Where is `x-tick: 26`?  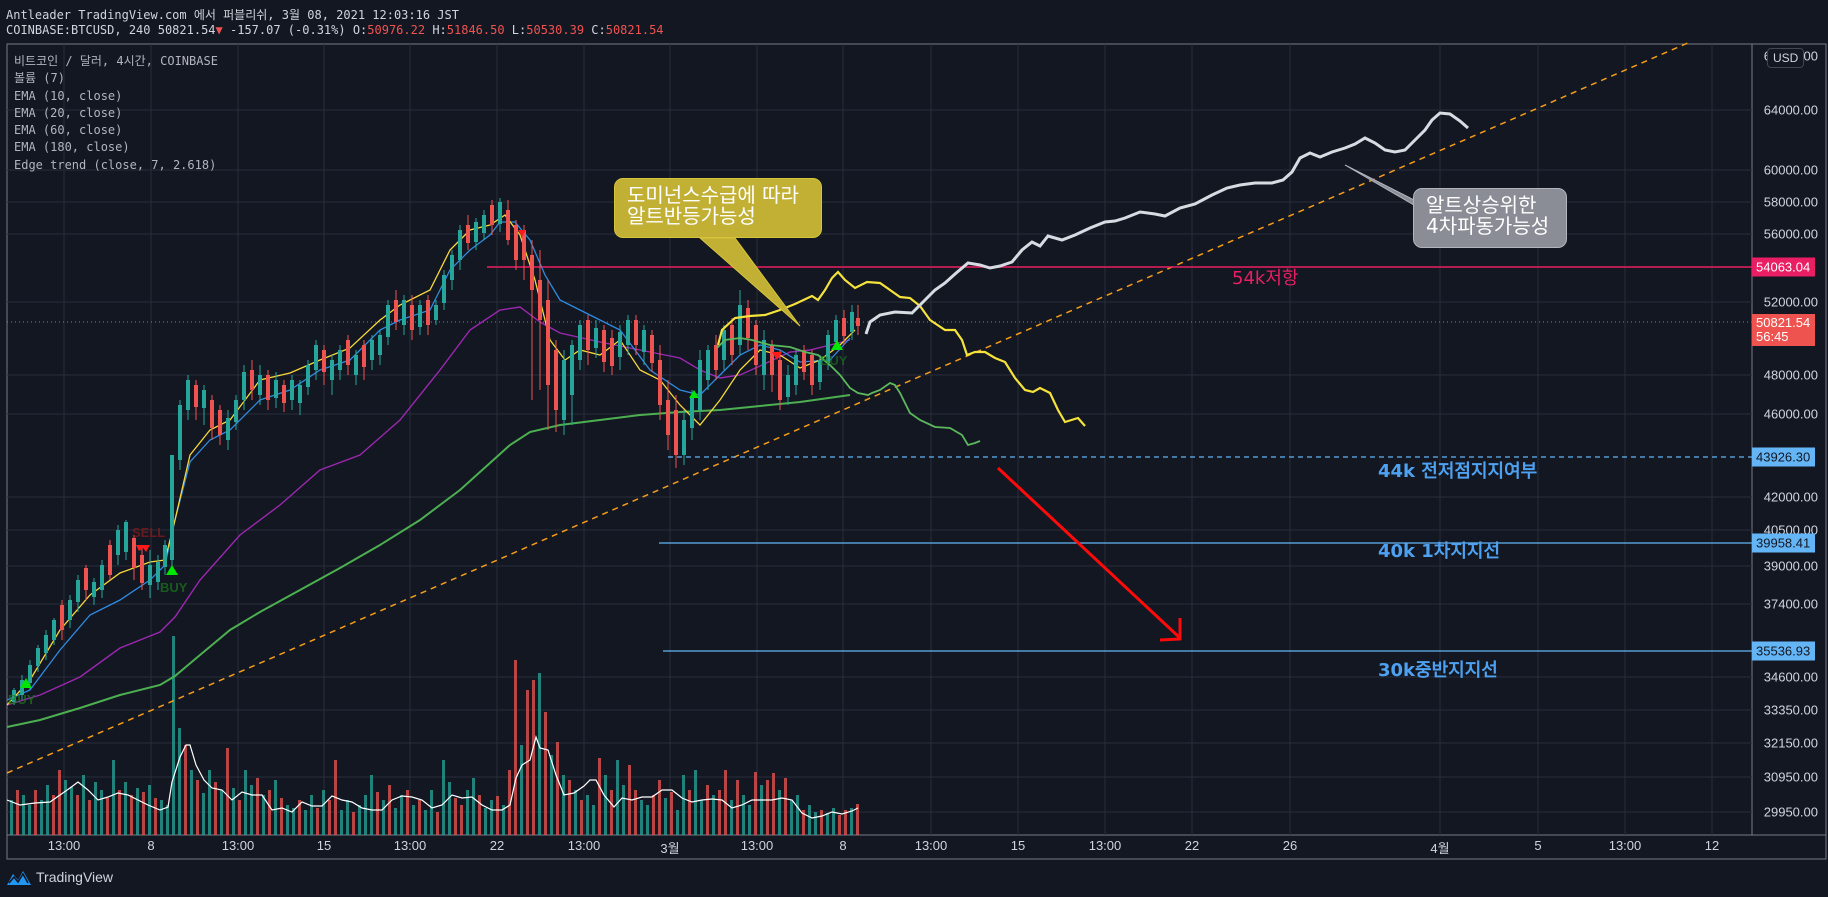 x-tick: 26 is located at coordinates (1290, 845).